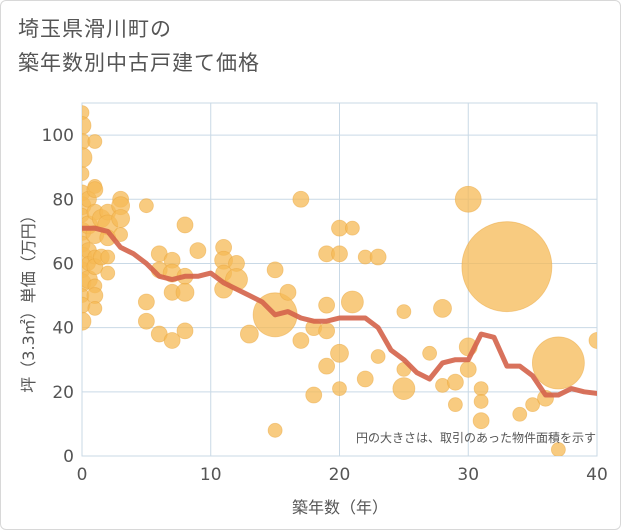 This screenshot has height=530, width=621. Describe the element at coordinates (139, 63) in the screenshot. I see `title-line-2: 築年数別中古戸建て価格` at that location.